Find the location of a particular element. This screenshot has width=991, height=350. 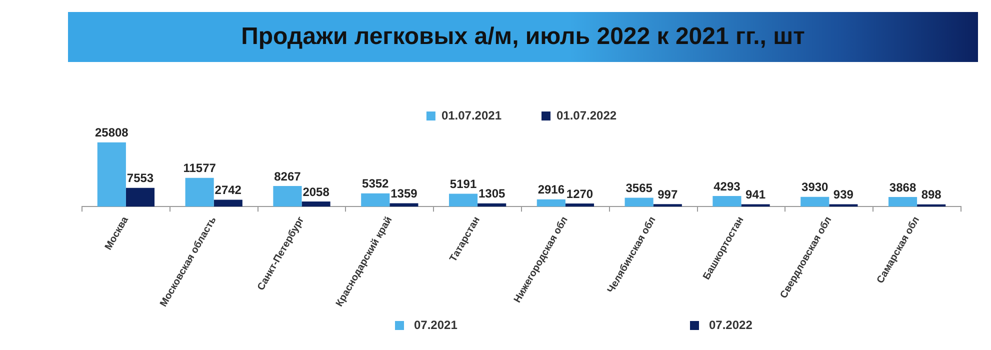

data-label: 25808 is located at coordinates (111, 133).